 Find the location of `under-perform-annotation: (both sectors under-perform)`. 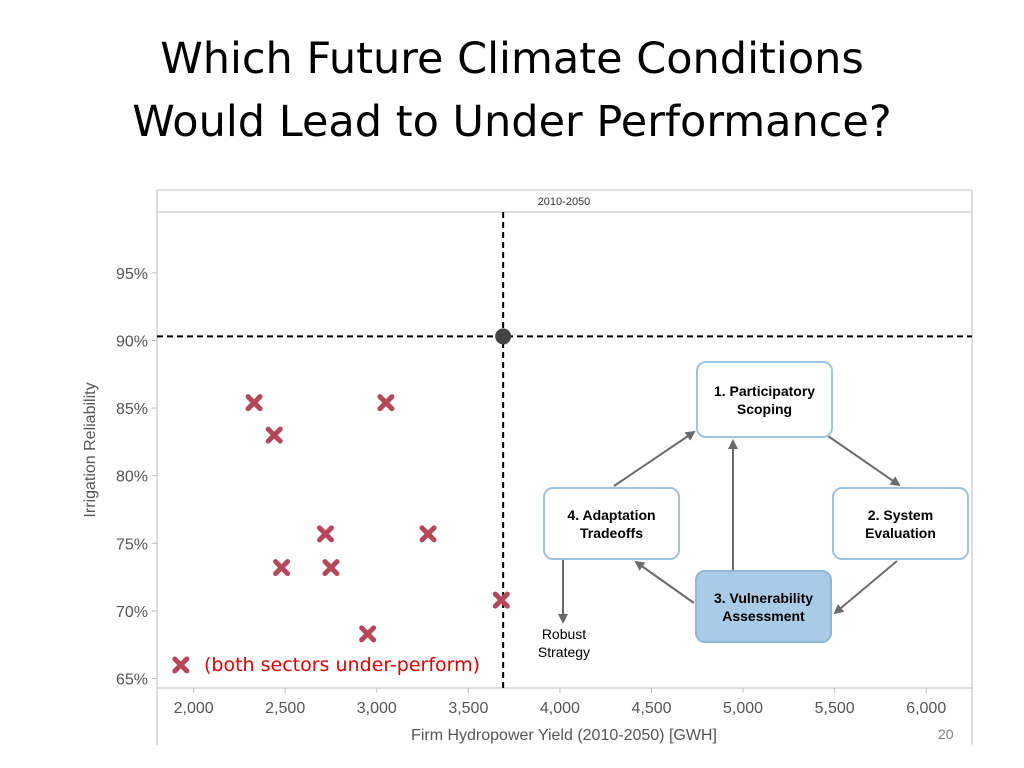

under-perform-annotation: (both sectors under-perform) is located at coordinates (342, 665).